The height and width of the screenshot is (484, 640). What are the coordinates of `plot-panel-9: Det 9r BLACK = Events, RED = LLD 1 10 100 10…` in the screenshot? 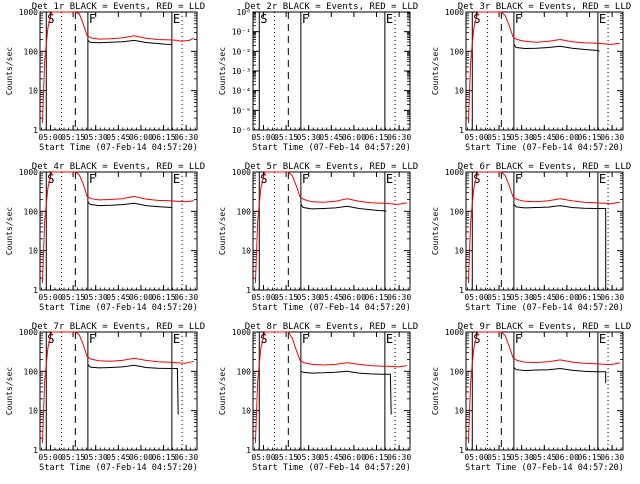 It's located at (531, 397).